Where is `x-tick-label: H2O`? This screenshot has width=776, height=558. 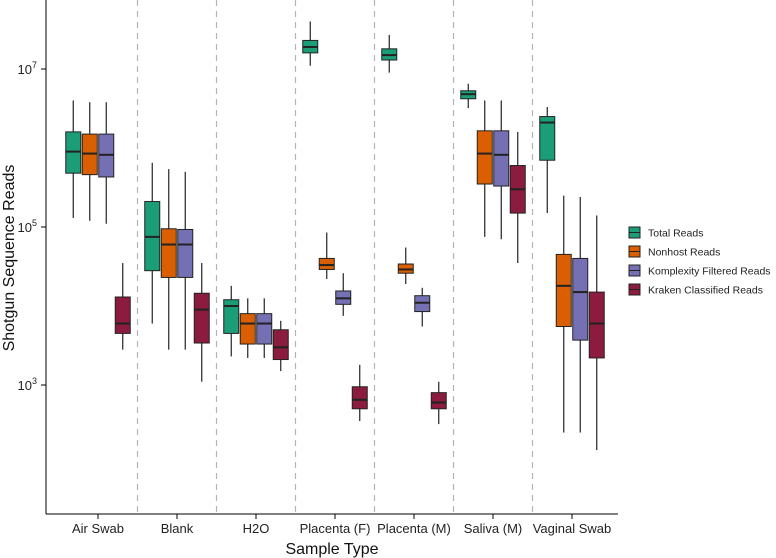
x-tick-label: H2O is located at coordinates (256, 528).